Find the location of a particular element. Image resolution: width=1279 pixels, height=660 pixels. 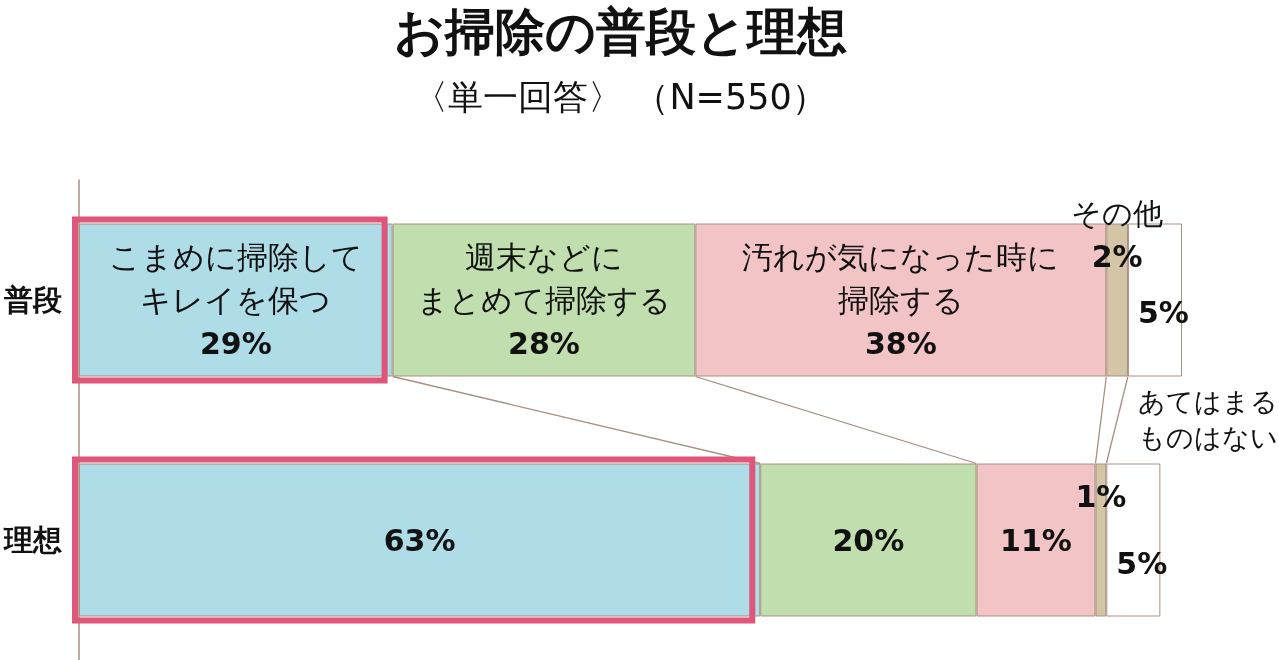

data-label: 38% is located at coordinates (900, 343).